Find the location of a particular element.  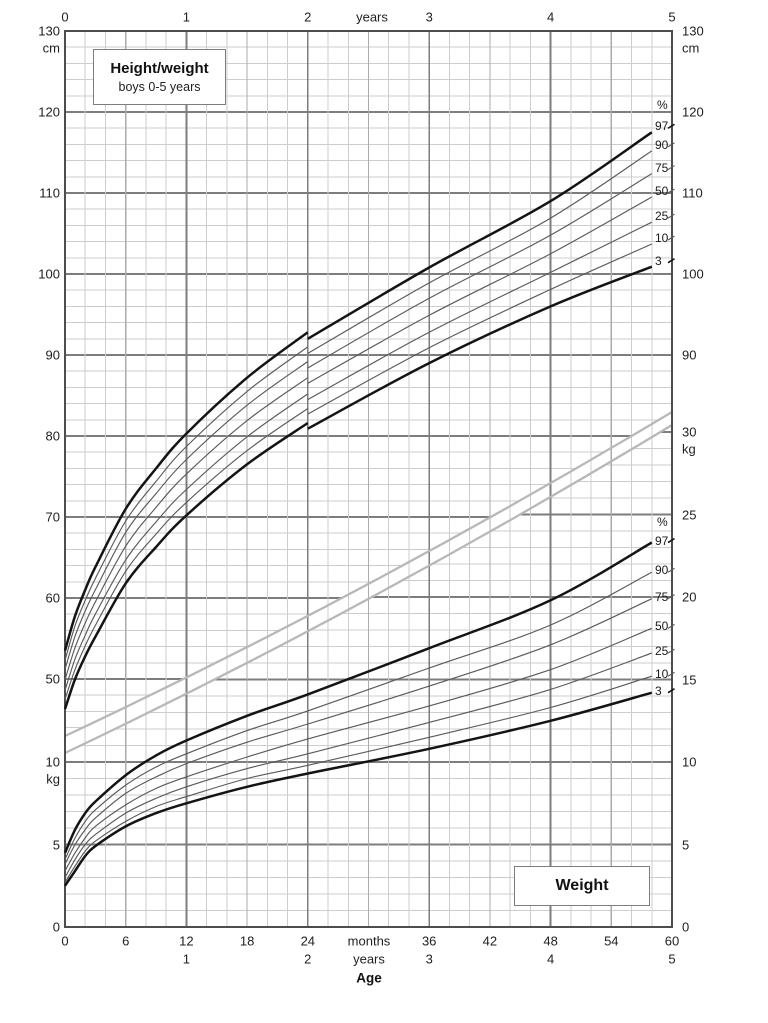

top-axis-unit-label: years is located at coordinates (372, 17).